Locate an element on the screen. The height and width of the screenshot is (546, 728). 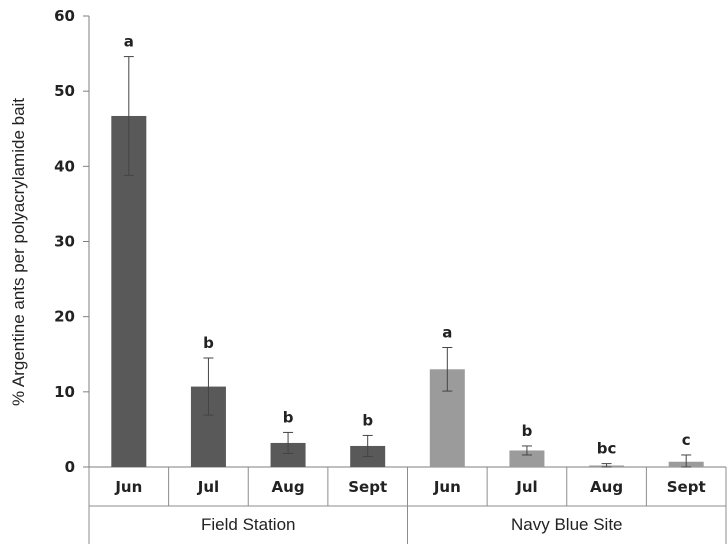
y-tick-label: 60 is located at coordinates (64, 16).